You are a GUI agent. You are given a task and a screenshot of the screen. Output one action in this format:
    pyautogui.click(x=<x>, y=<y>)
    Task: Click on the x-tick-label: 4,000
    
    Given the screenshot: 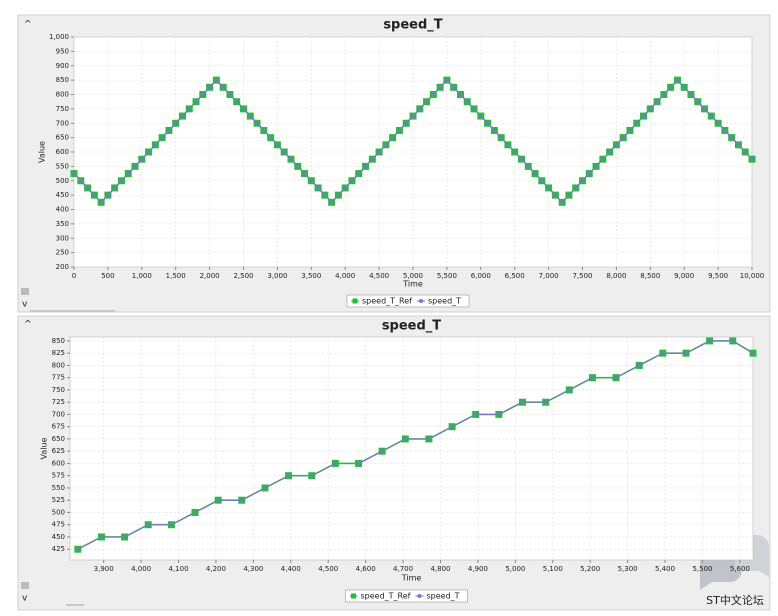 What is the action you would take?
    pyautogui.click(x=345, y=276)
    